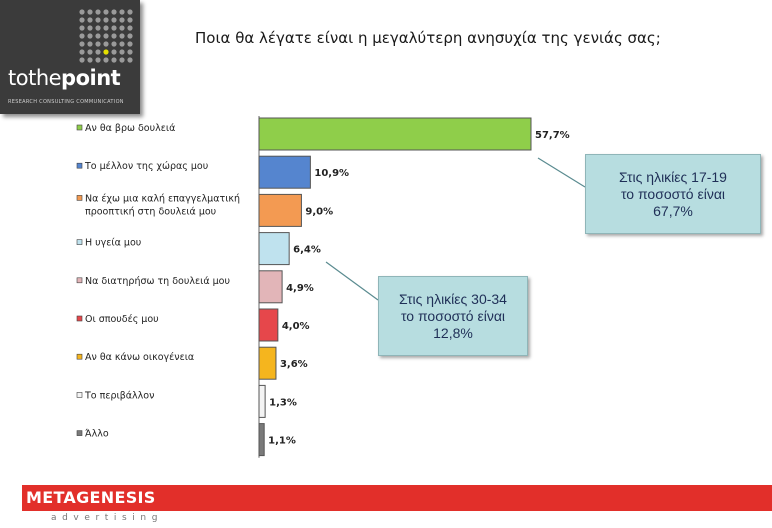 This screenshot has height=528, width=772. What do you see at coordinates (673, 210) in the screenshot?
I see `callout-value: 67,7%` at bounding box center [673, 210].